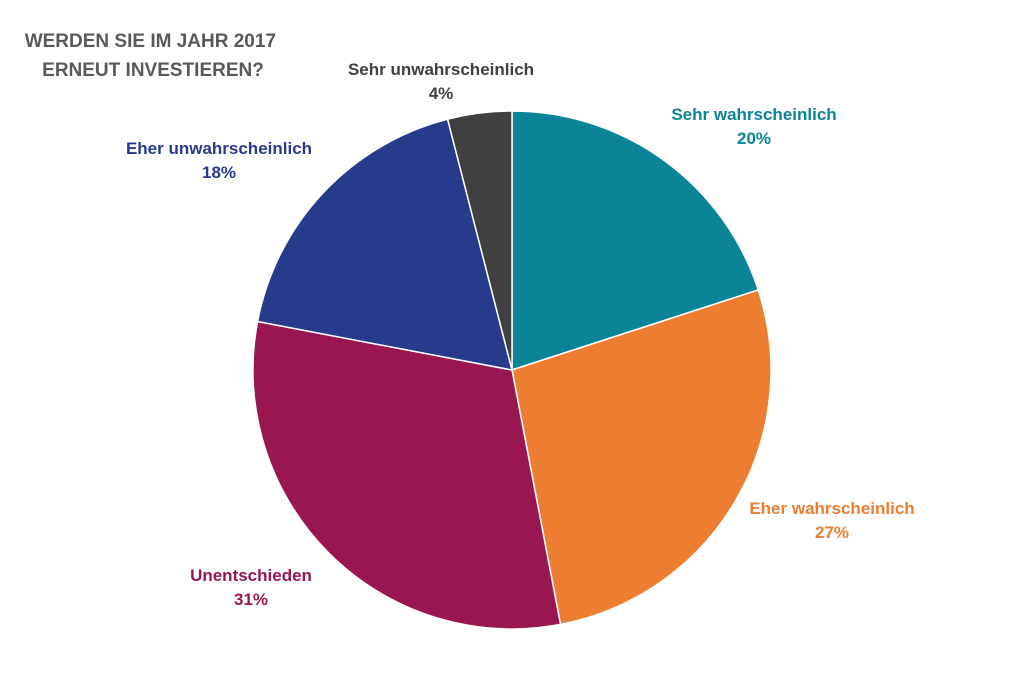 This screenshot has height=677, width=1024. What do you see at coordinates (150, 41) in the screenshot?
I see `chart-title-line-1: WERDEN SIE IM JAHR 2017` at bounding box center [150, 41].